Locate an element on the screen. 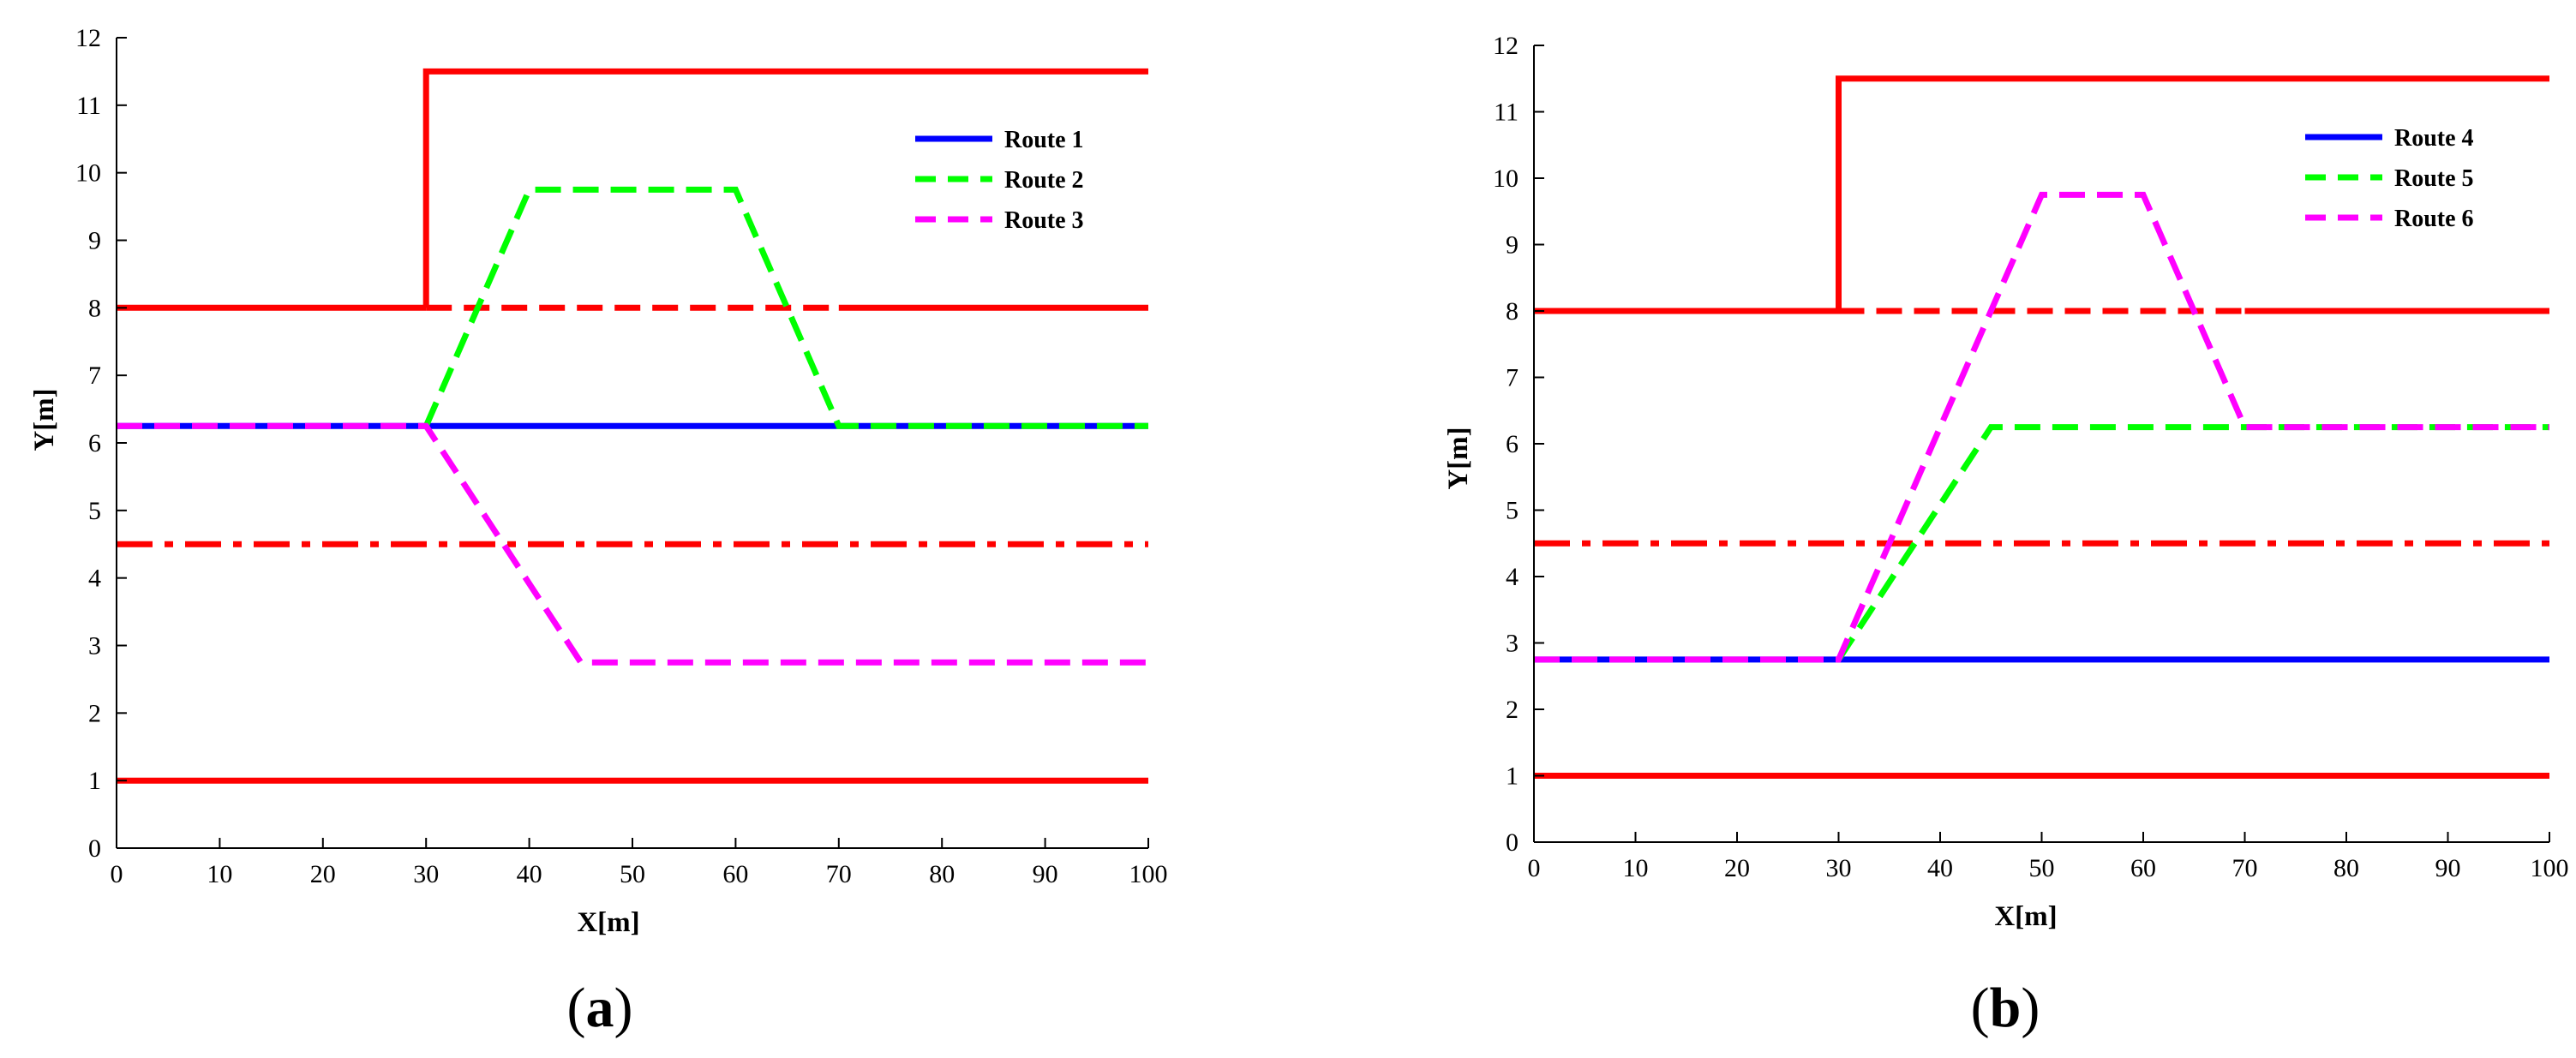  panel-letter: b is located at coordinates (2006, 1008).